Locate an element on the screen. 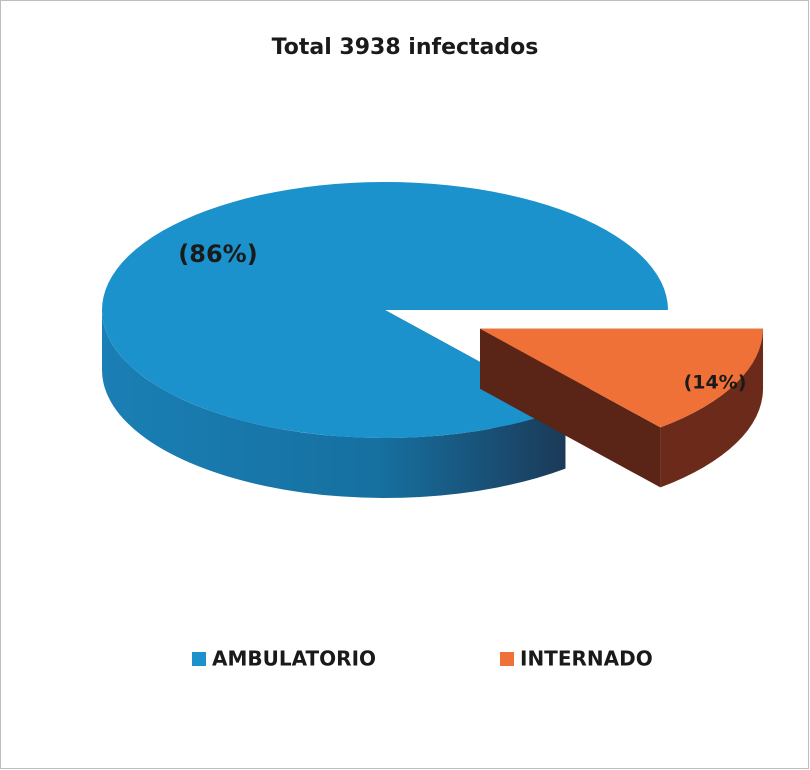 This screenshot has height=770, width=810. data-label: (14%) is located at coordinates (715, 383).